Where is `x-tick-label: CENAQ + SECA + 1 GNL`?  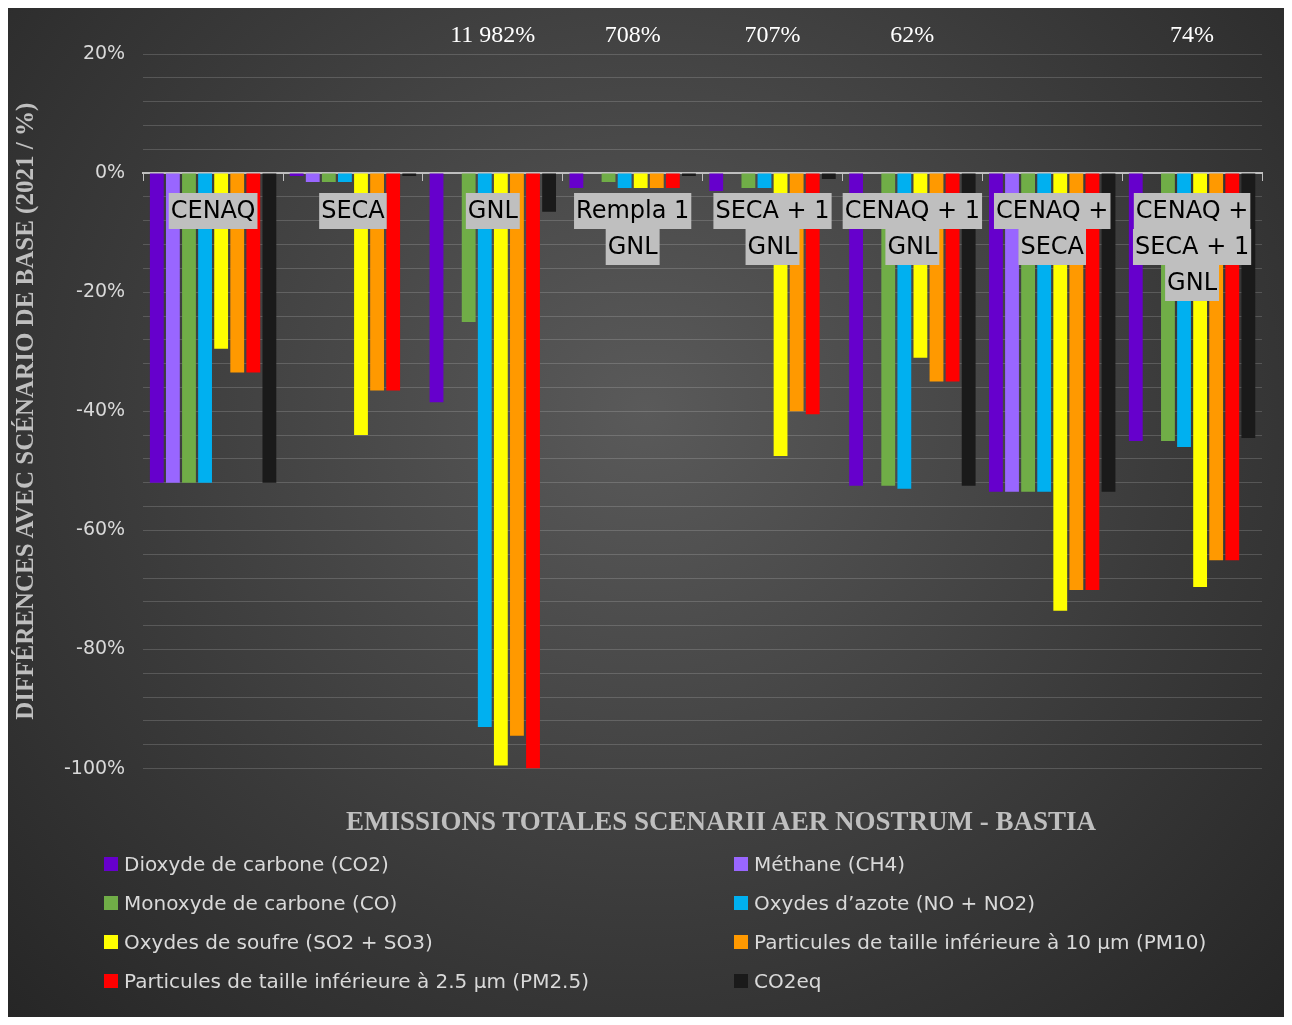
x-tick-label: CENAQ + SECA + 1 GNL is located at coordinates (1192, 246).